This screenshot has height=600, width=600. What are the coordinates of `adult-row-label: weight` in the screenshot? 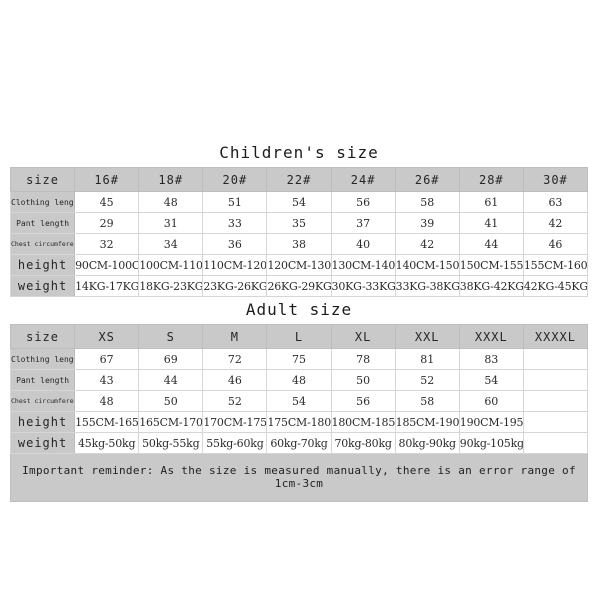 It's located at (42, 443).